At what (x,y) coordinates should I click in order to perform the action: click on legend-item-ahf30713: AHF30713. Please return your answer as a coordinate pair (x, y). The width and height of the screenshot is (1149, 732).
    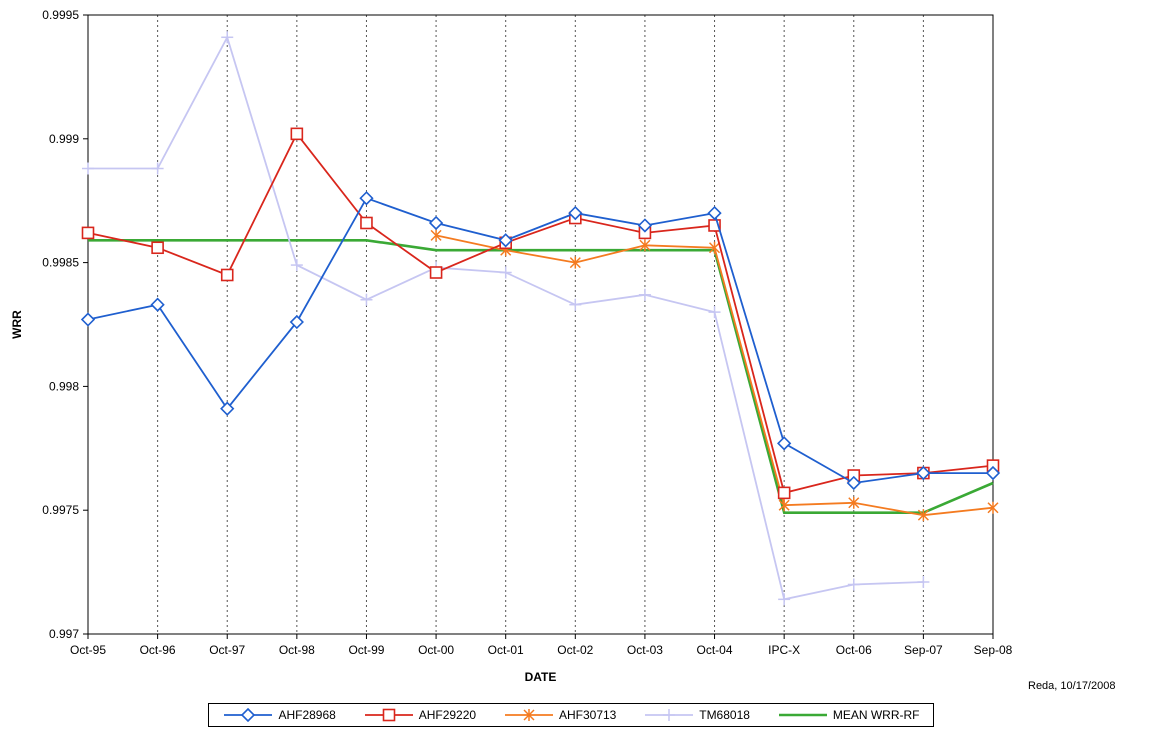
    Looking at the image, I should click on (559, 715).